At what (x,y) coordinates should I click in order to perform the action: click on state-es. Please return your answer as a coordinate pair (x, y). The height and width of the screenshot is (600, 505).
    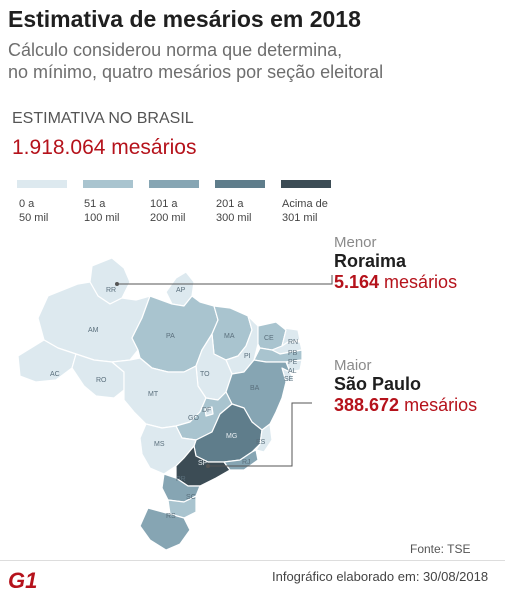
    Looking at the image, I should click on (264, 438).